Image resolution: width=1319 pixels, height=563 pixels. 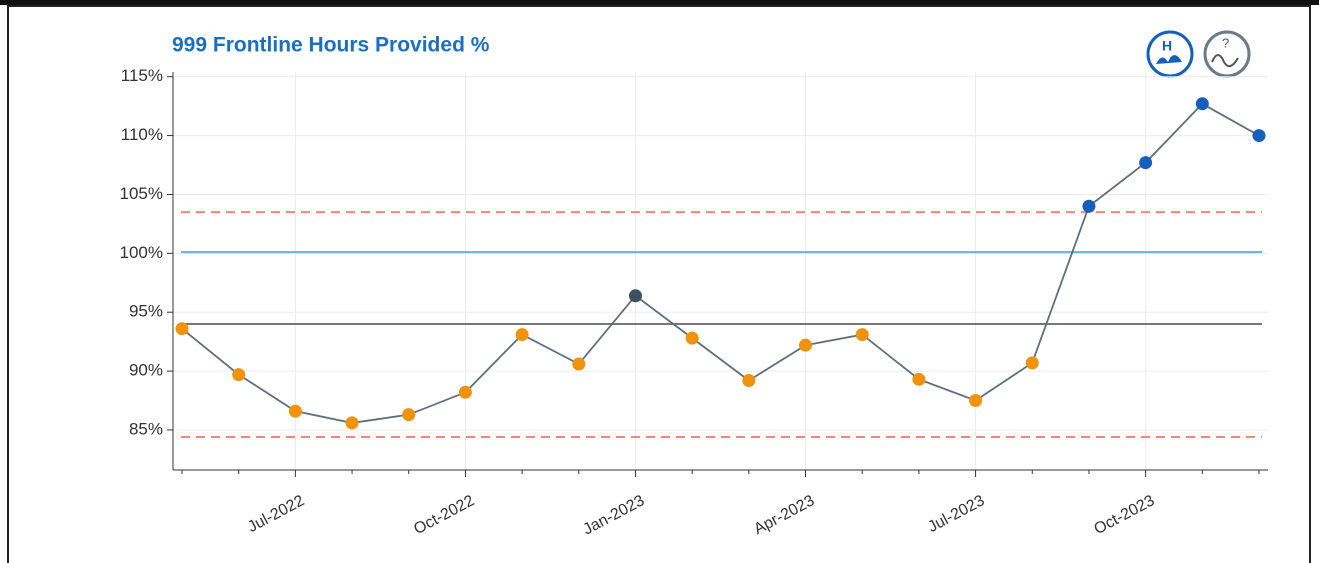 I want to click on y-tick-label: 110%, so click(x=142, y=134).